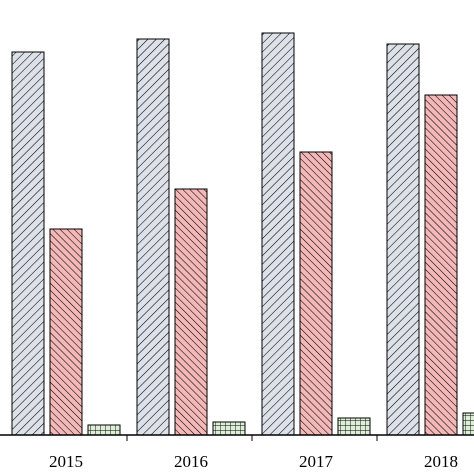 The image size is (474, 474). What do you see at coordinates (191, 461) in the screenshot?
I see `x-tick-label: 2016` at bounding box center [191, 461].